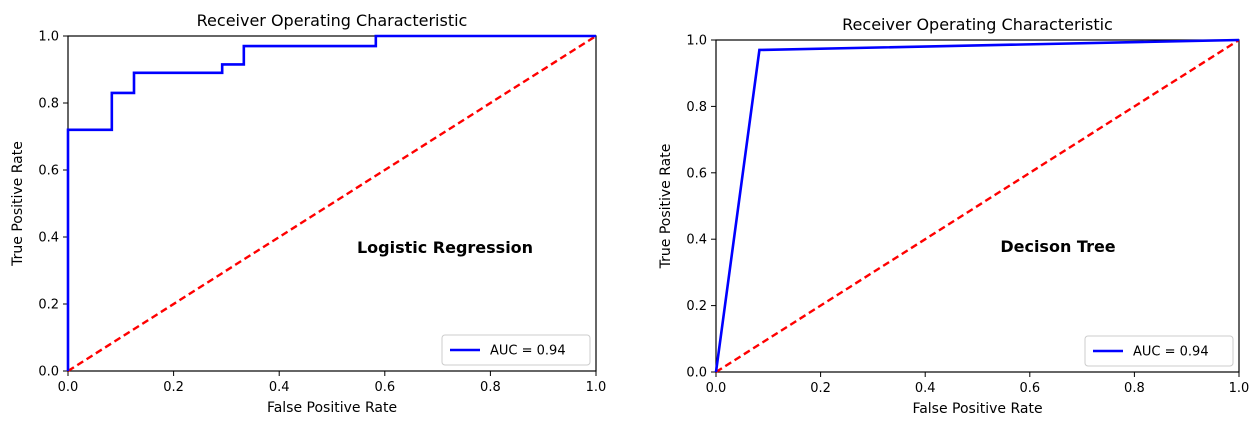 This screenshot has width=1260, height=422. What do you see at coordinates (1057, 246) in the screenshot?
I see `model-annotation: Decison Tree` at bounding box center [1057, 246].